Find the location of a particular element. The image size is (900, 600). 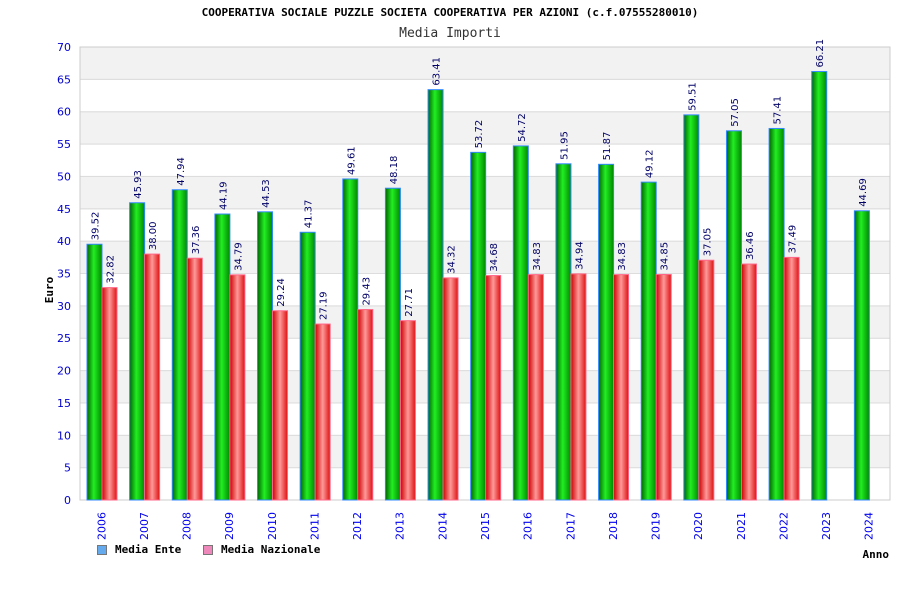

data-label: 45.93 is located at coordinates (138, 184).